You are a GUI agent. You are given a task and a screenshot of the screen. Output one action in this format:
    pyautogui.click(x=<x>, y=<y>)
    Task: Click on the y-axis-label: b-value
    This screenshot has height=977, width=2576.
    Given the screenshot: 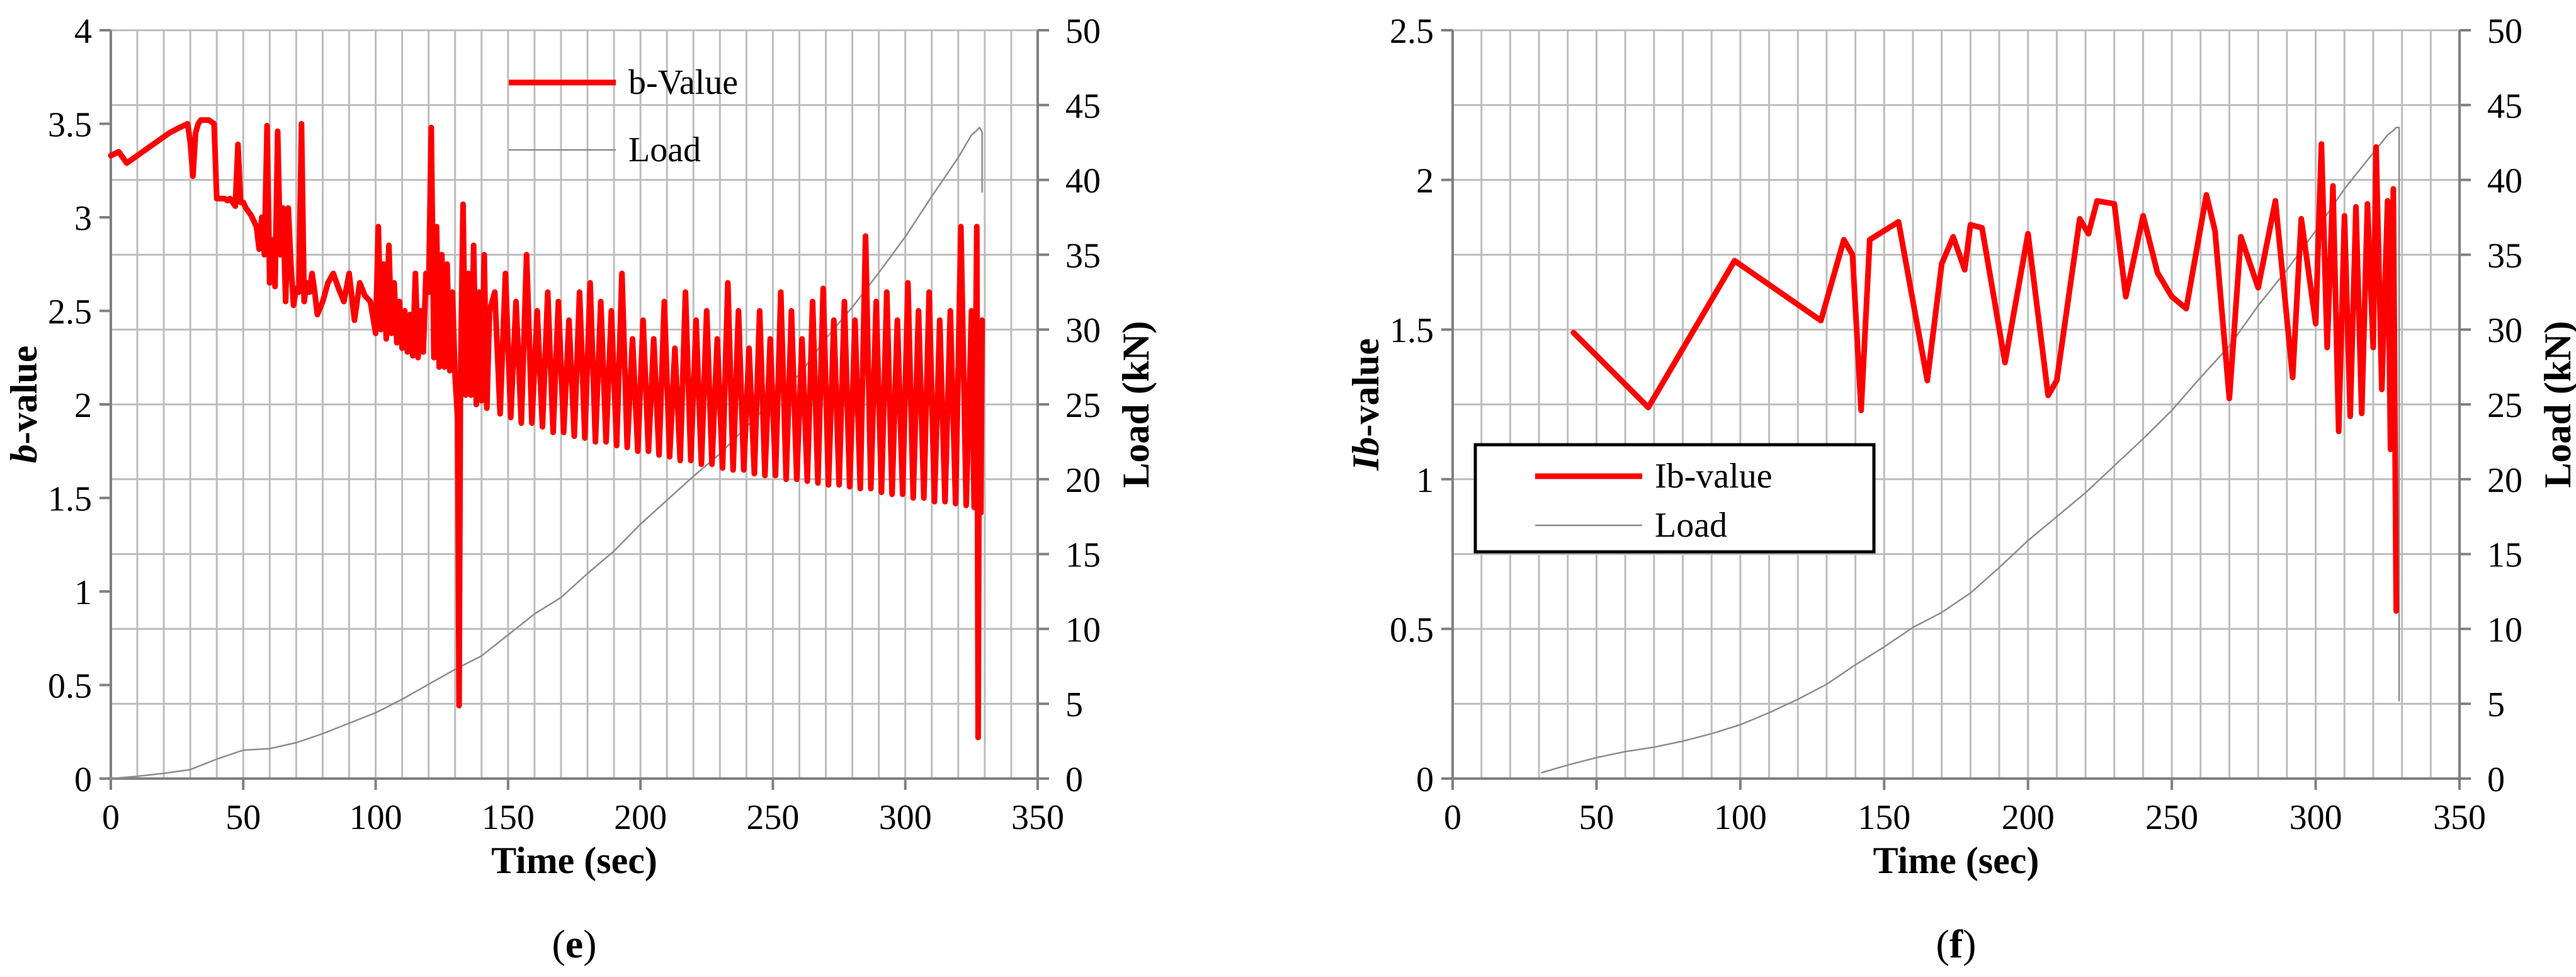 What is the action you would take?
    pyautogui.click(x=24, y=405)
    